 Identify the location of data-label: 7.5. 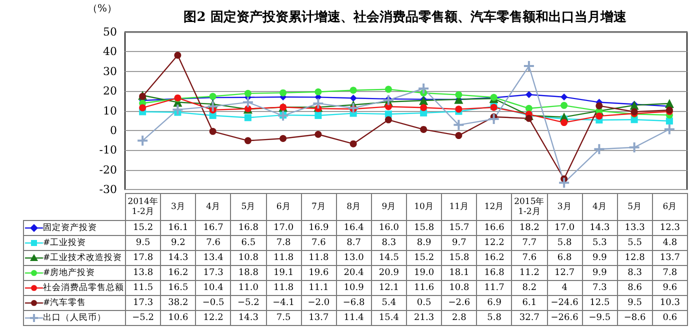
(284, 318).